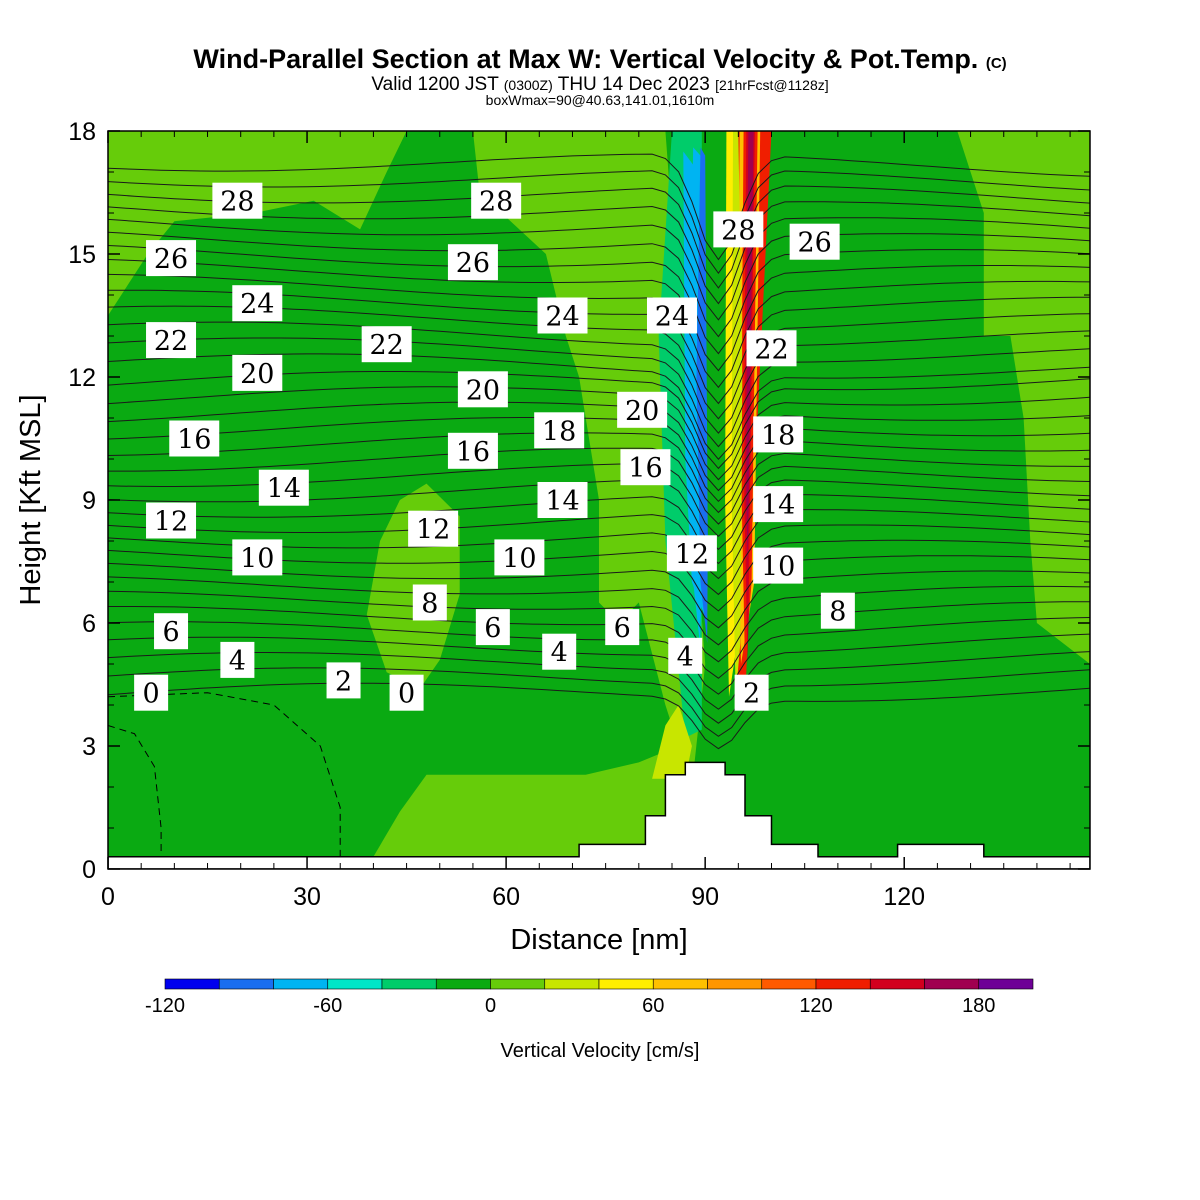 The width and height of the screenshot is (1200, 1200). I want to click on valid-date: THU 14 Dec 2023, so click(633, 84).